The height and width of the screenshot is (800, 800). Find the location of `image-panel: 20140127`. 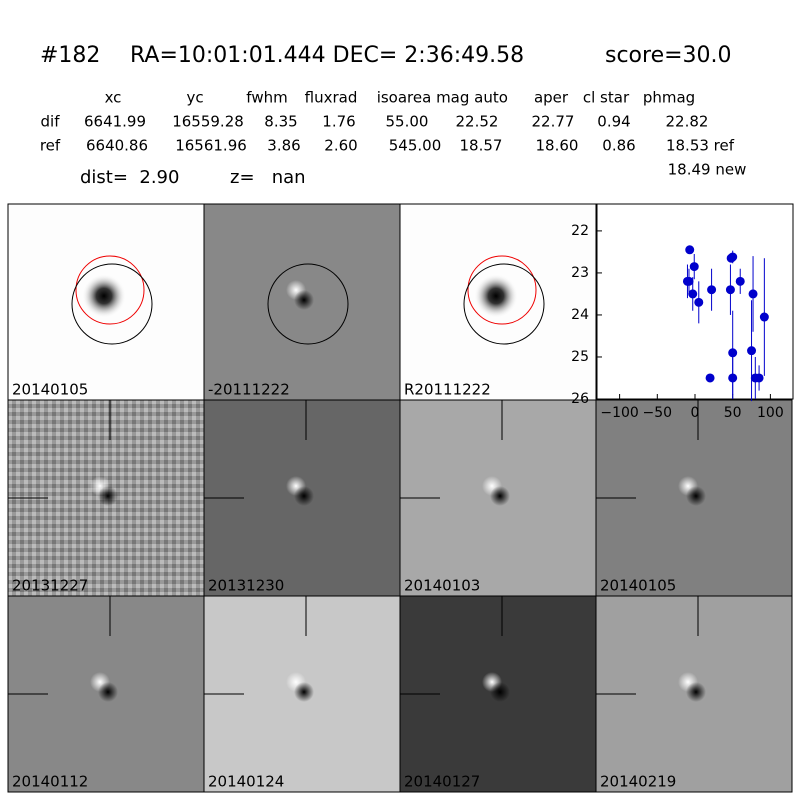

image-panel: 20140127 is located at coordinates (498, 694).